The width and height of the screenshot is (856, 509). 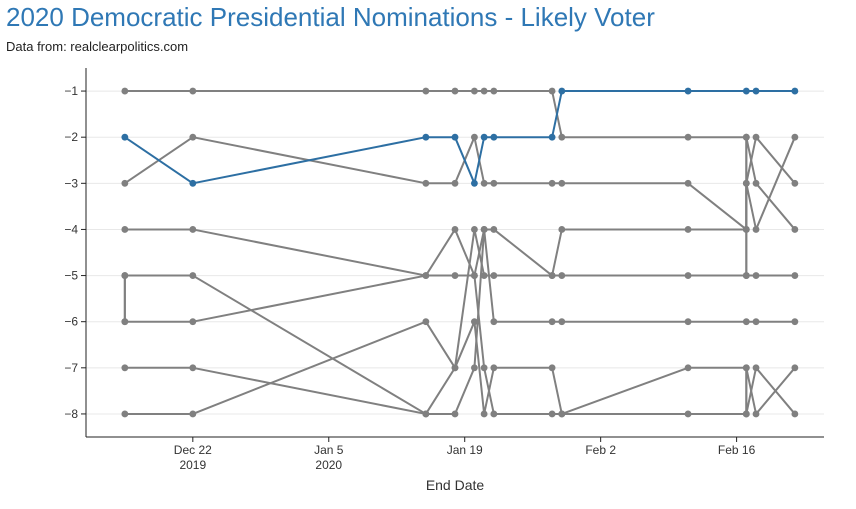 What do you see at coordinates (71, 414) in the screenshot?
I see `y-tick-label: −8` at bounding box center [71, 414].